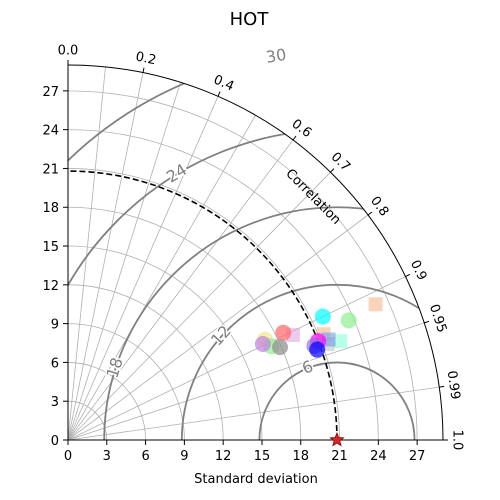 The height and width of the screenshot is (500, 500). I want to click on y-tick-label: 9, so click(55, 325).